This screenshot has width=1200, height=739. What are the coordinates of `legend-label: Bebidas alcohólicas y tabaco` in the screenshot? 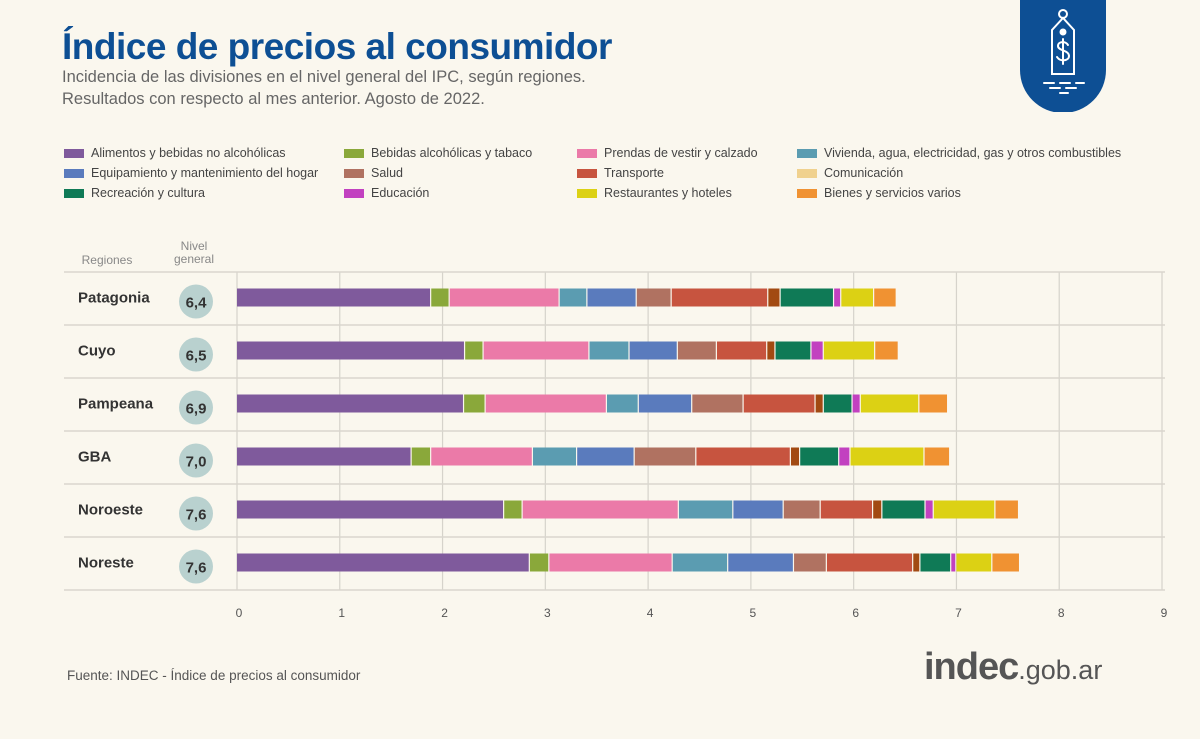 It's located at (452, 153).